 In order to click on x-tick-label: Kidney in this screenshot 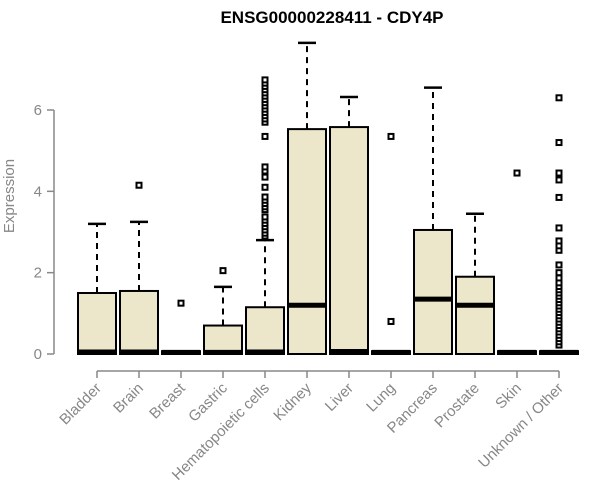, I will do `click(292, 401)`.